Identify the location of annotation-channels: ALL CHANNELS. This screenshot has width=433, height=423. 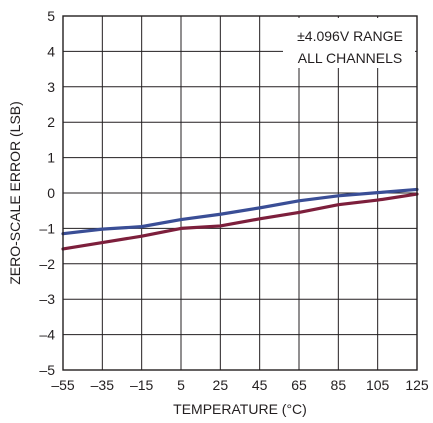
(350, 58).